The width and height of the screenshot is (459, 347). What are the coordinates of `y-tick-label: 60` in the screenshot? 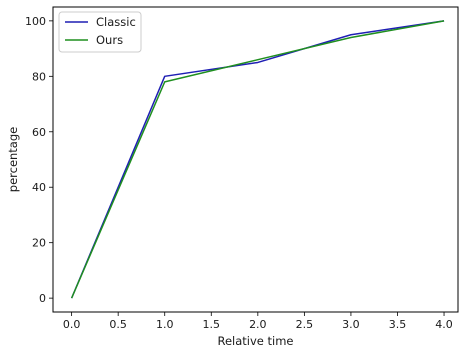 It's located at (39, 132).